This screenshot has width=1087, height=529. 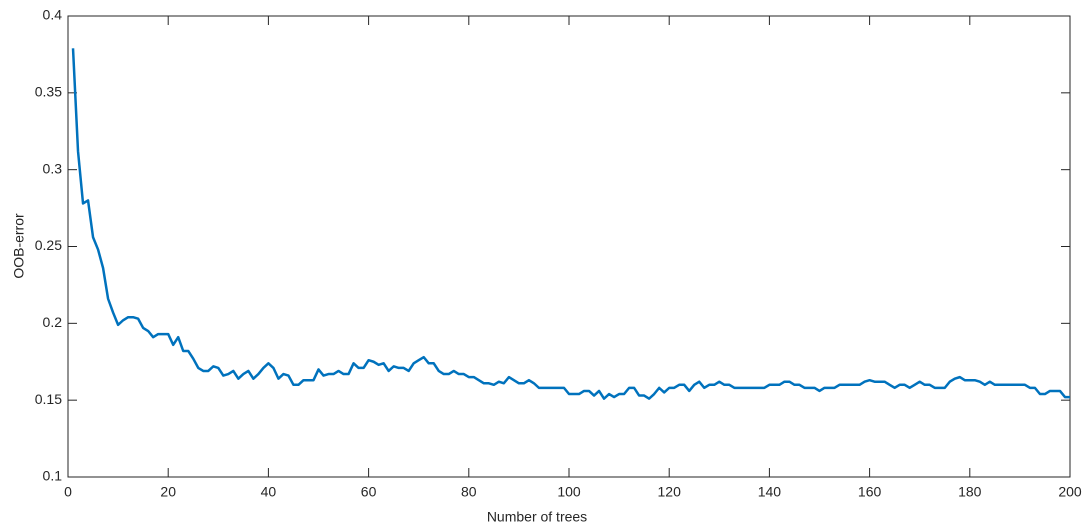 What do you see at coordinates (48, 399) in the screenshot?
I see `y-tick-label: 0.15` at bounding box center [48, 399].